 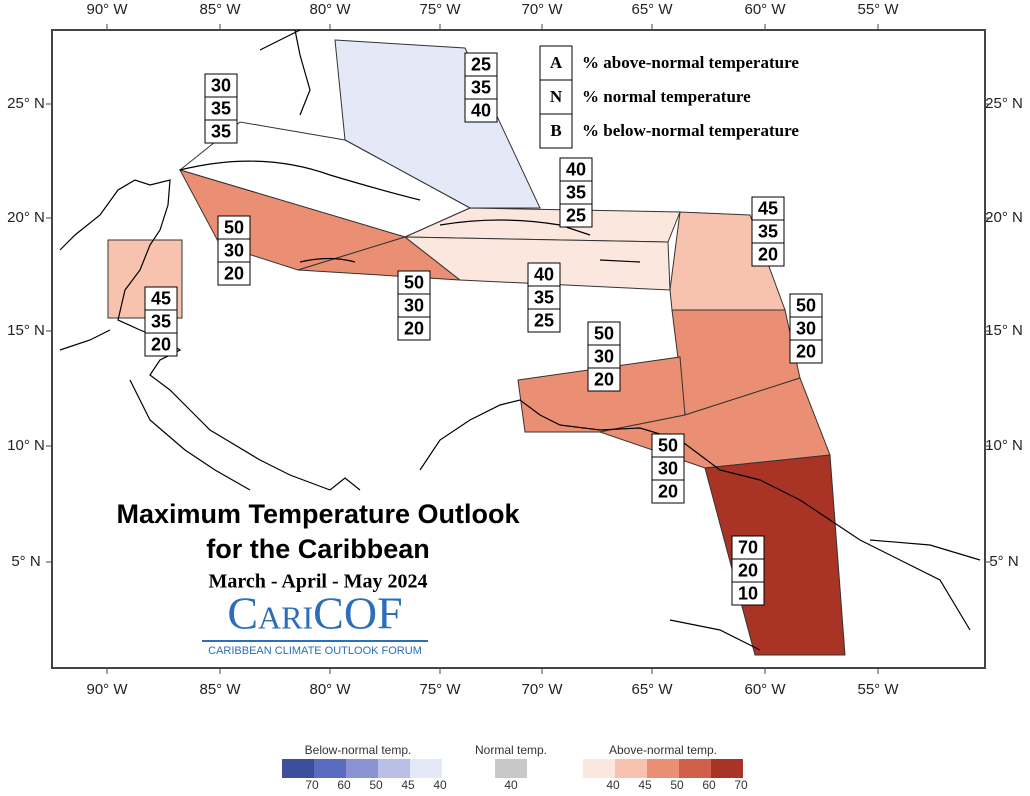 What do you see at coordinates (358, 750) in the screenshot?
I see `legend-title: Below-normal temp.` at bounding box center [358, 750].